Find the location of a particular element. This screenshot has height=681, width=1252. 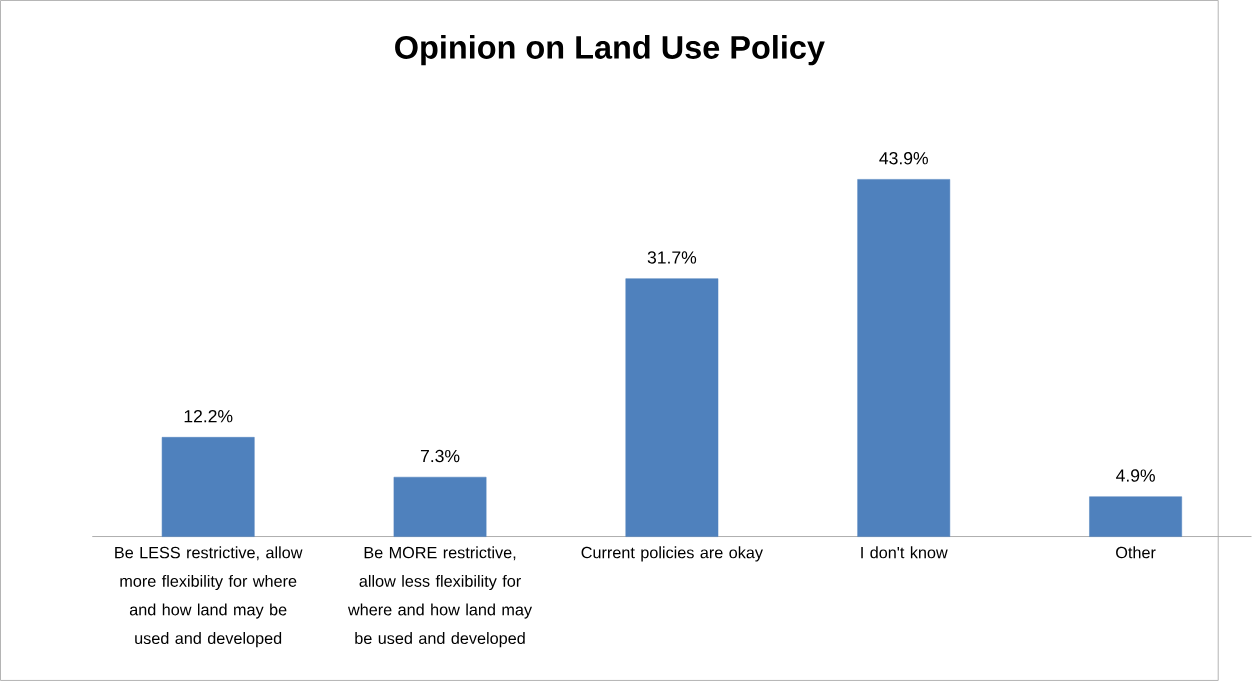

data-label: 4.9% is located at coordinates (1135, 475).